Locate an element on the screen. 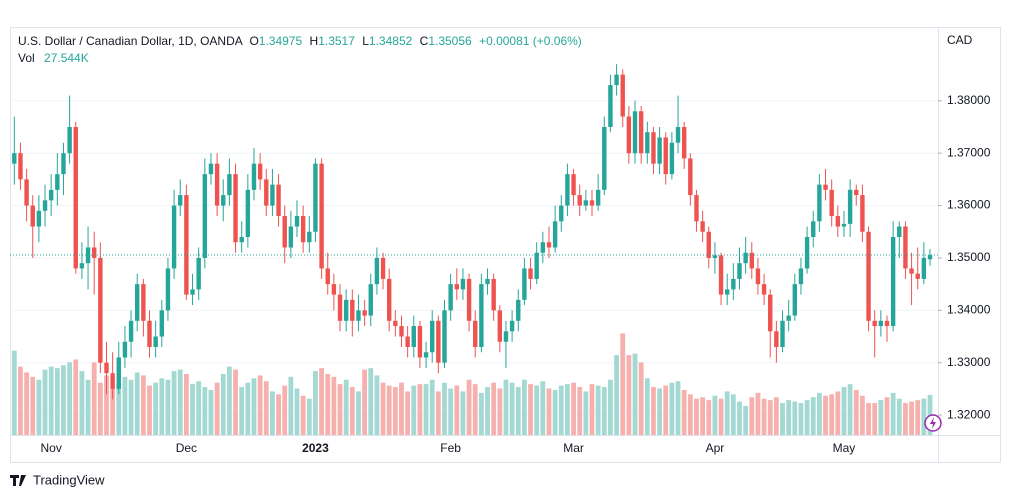 The width and height of the screenshot is (1012, 503). legend-l: L is located at coordinates (365, 41).